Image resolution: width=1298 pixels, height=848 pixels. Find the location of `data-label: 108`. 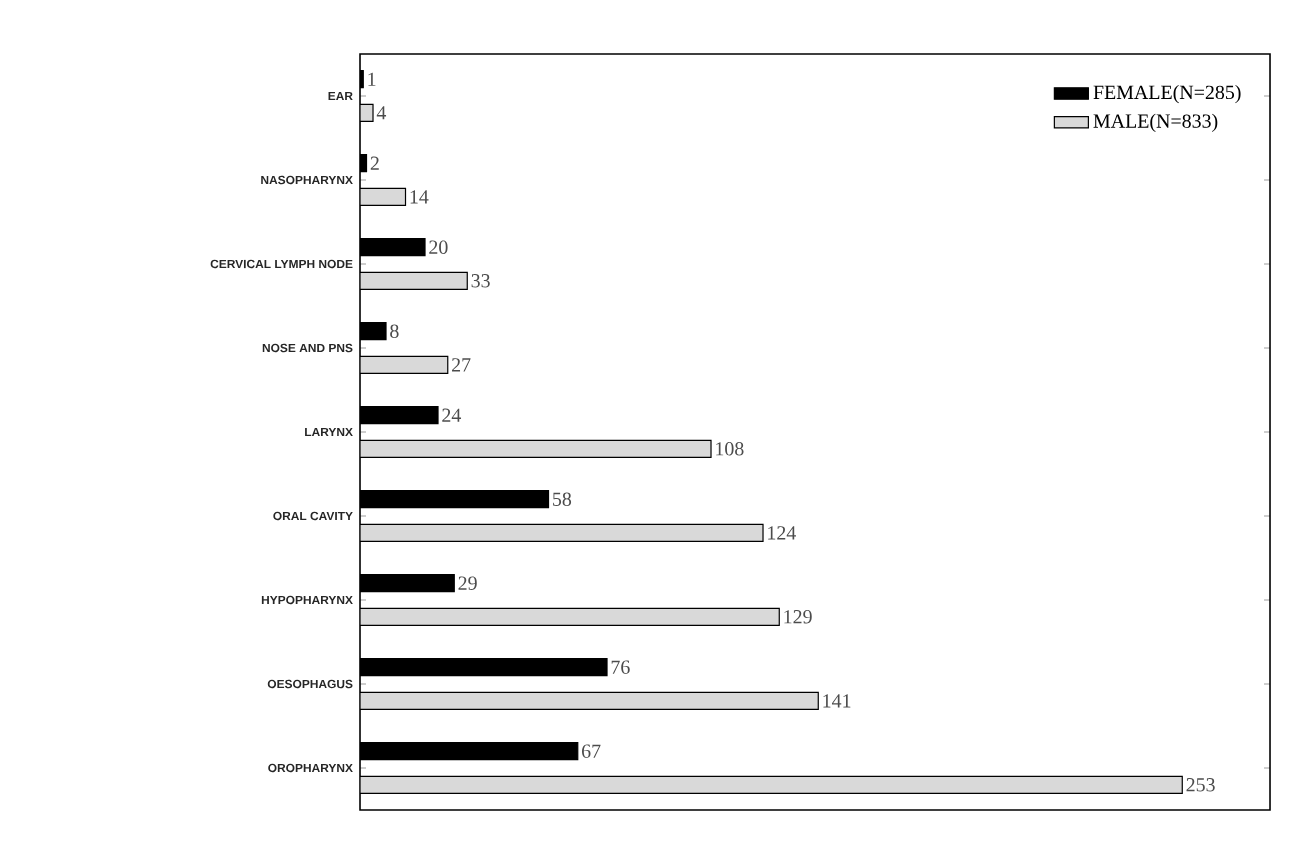

data-label: 108 is located at coordinates (730, 449).